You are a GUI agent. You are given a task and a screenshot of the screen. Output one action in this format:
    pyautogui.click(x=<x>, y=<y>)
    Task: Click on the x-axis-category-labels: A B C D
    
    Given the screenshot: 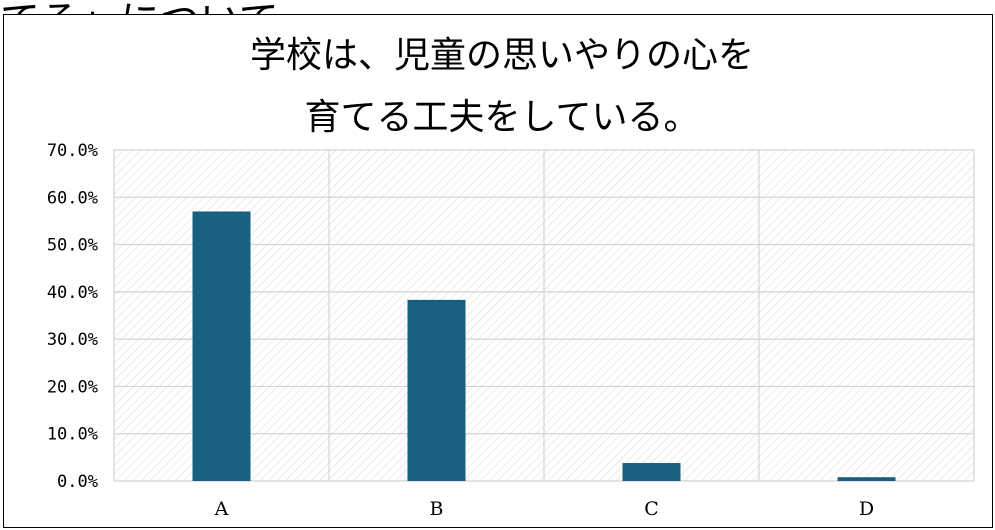 What is the action you would take?
    pyautogui.click(x=544, y=509)
    